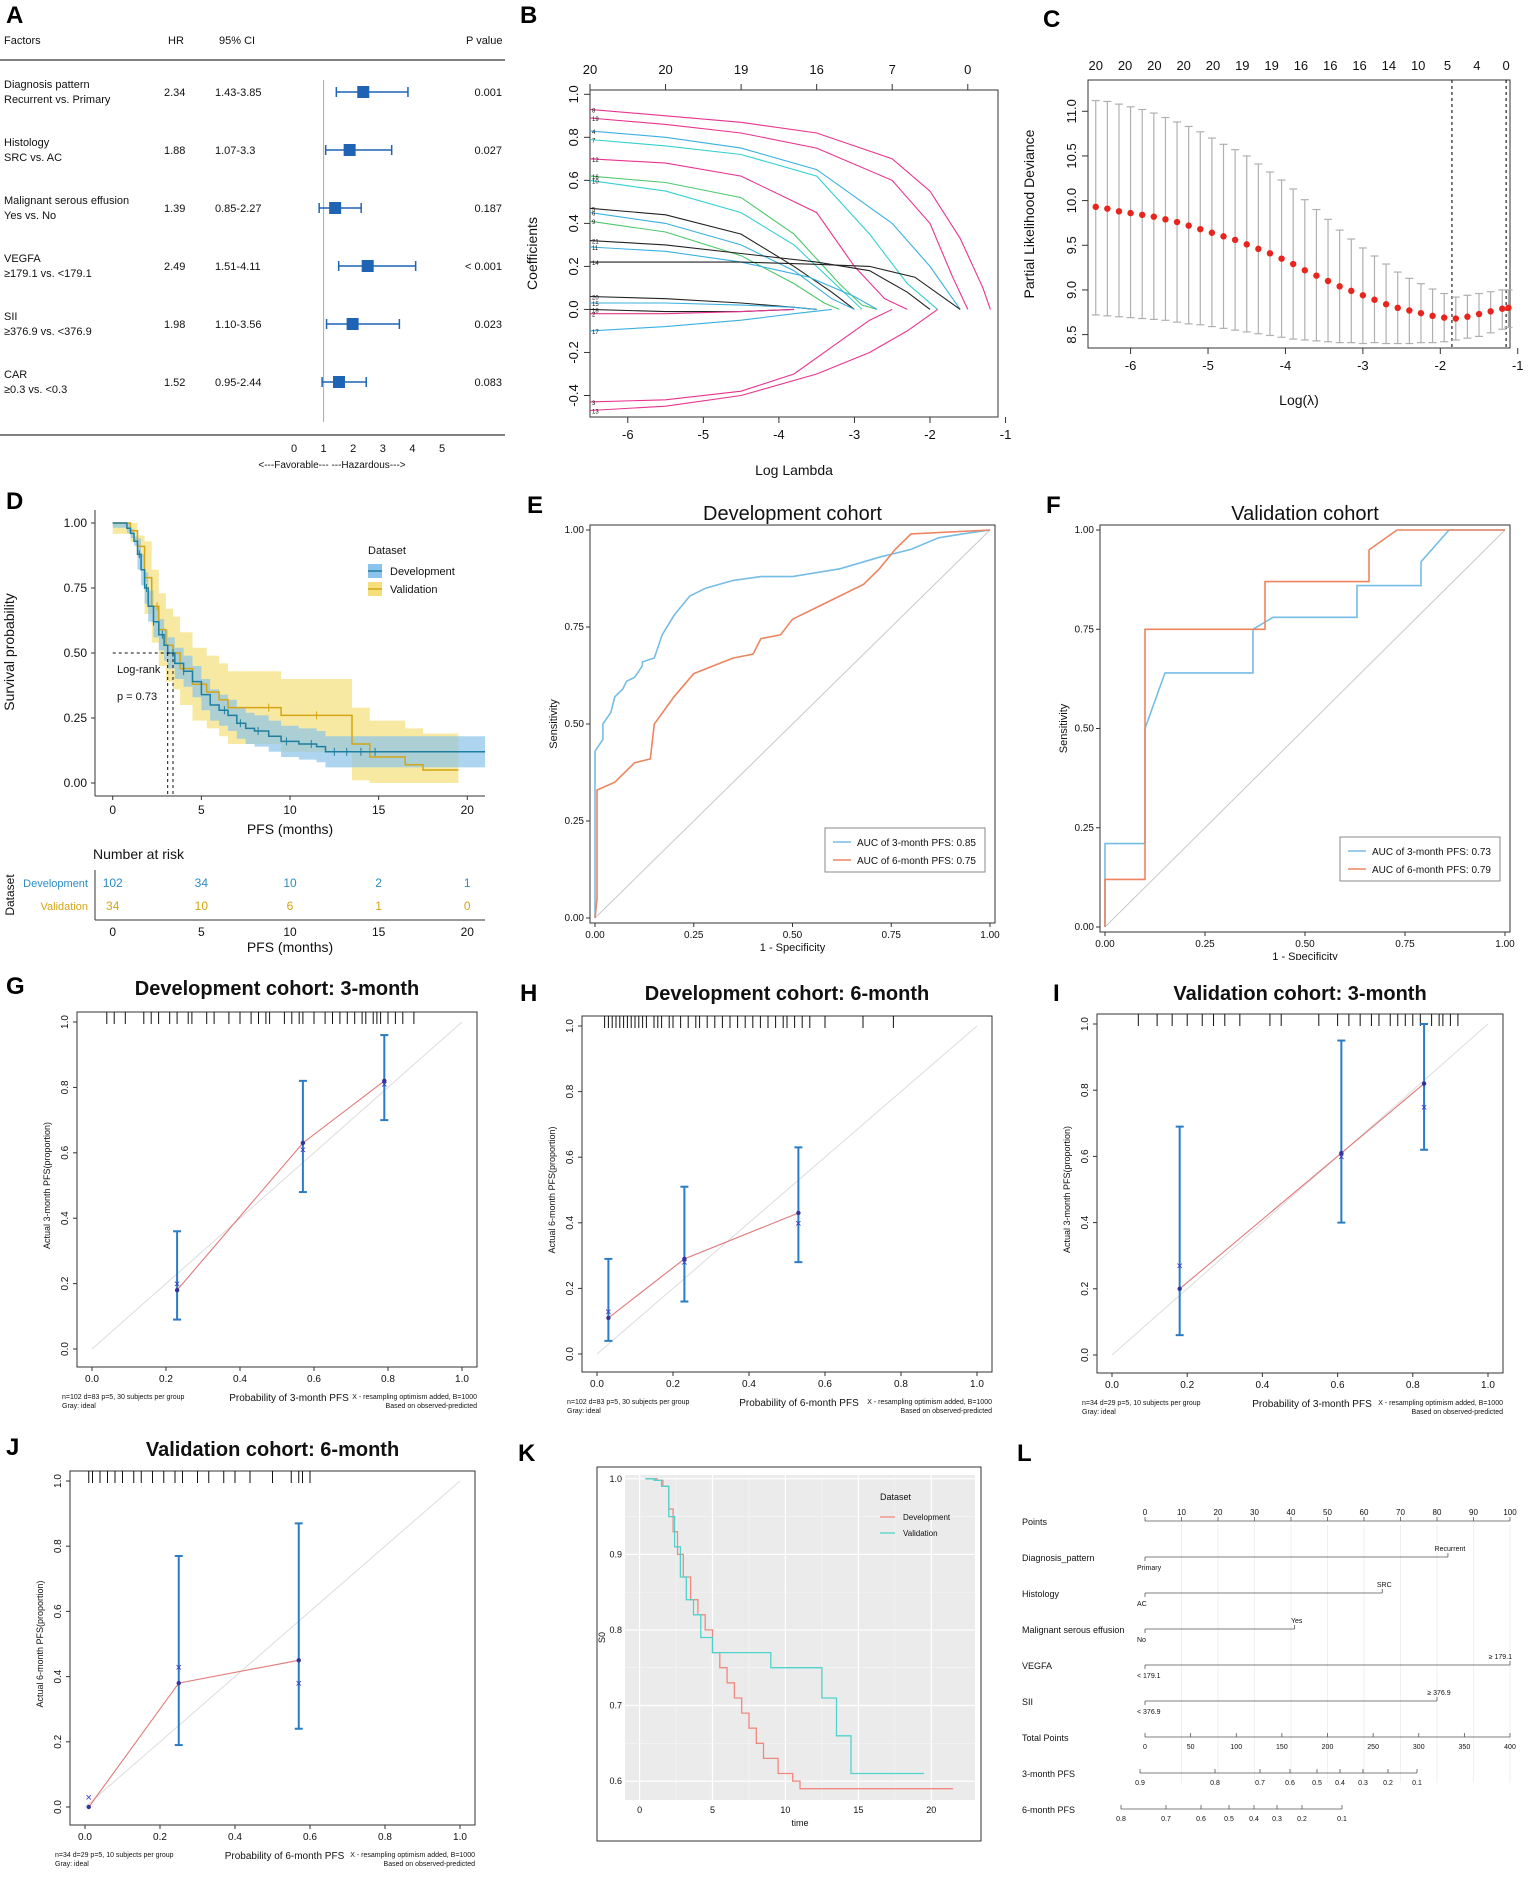 The image size is (1528, 1898). I want to click on panel-label-e: E, so click(535, 505).